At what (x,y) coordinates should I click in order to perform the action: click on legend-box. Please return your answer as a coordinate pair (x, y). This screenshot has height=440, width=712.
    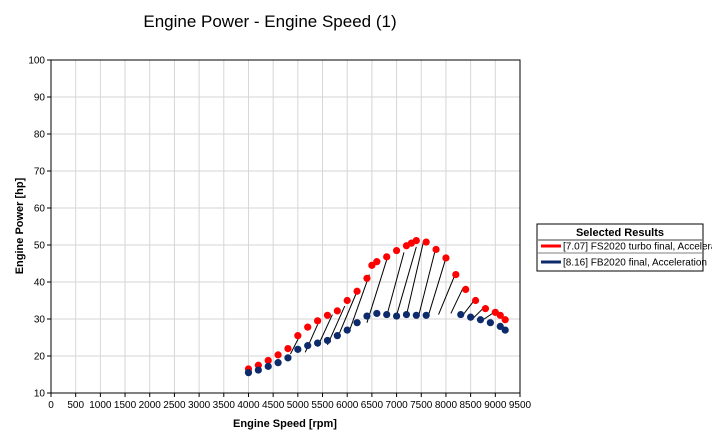
    Looking at the image, I should click on (620, 247).